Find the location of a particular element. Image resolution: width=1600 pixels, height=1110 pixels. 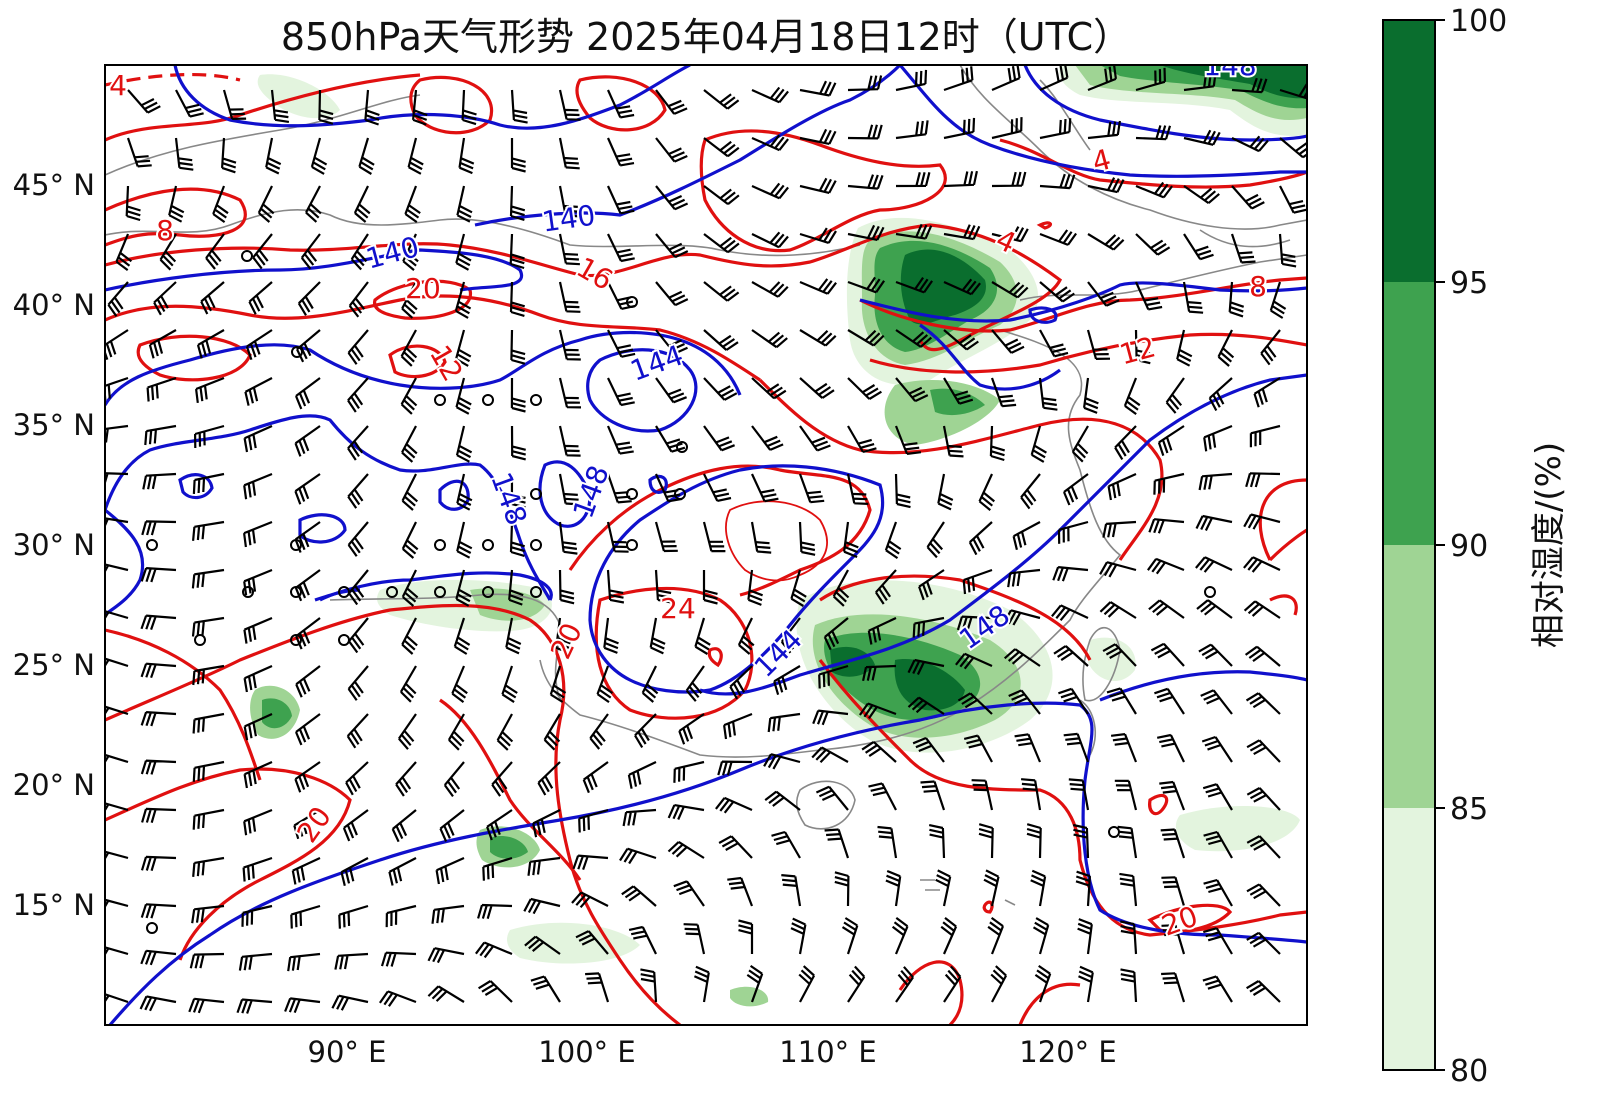

lat-tick-label: 45° N is located at coordinates (54, 185).